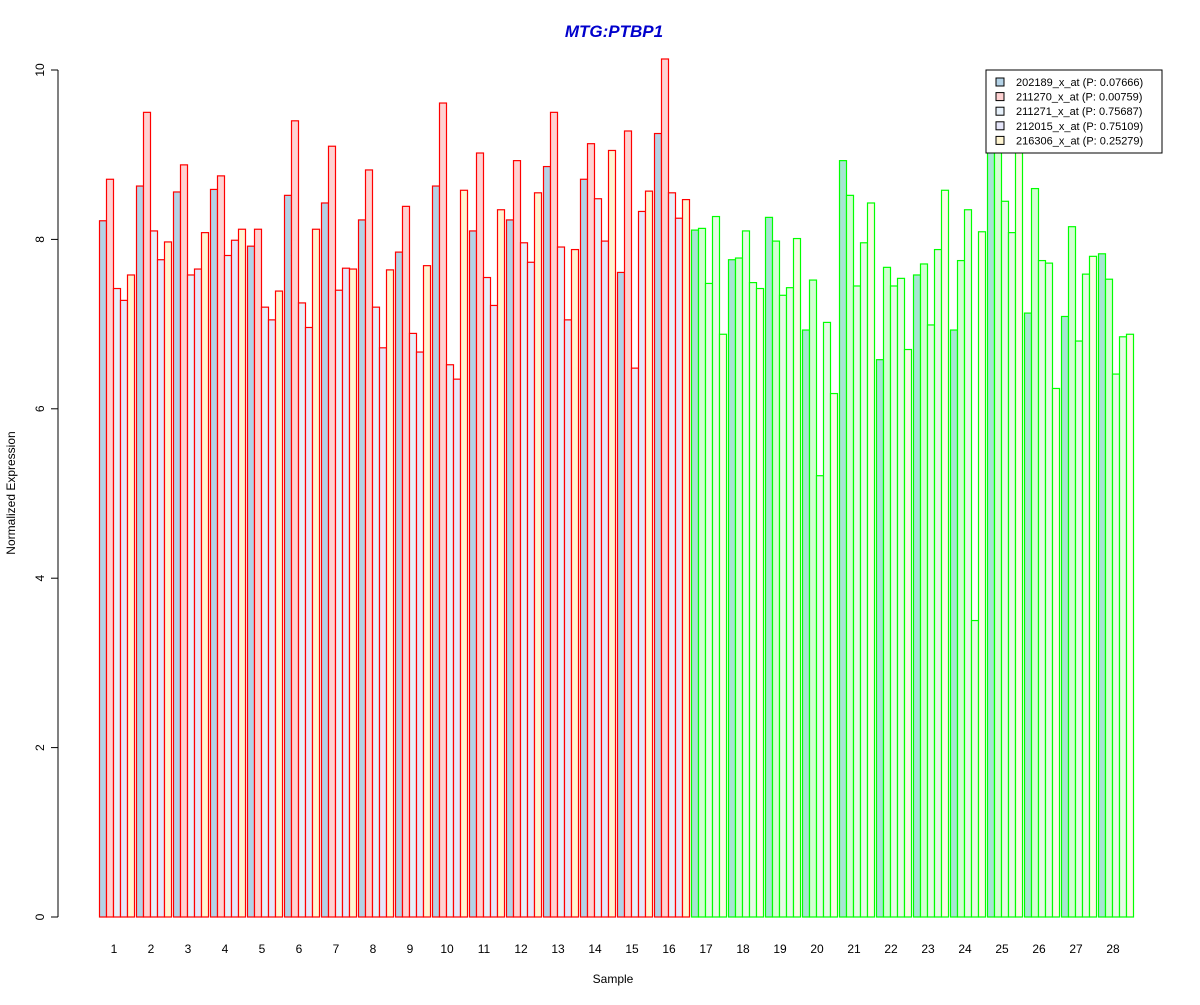 The width and height of the screenshot is (1200, 1005). Describe the element at coordinates (40, 408) in the screenshot. I see `y-tick-label: 6` at that location.